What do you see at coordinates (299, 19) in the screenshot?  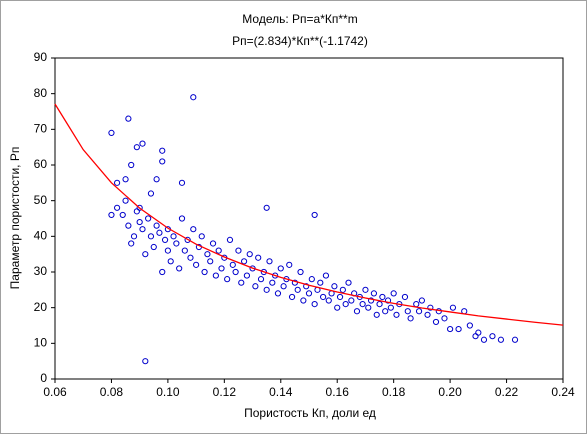 I see `chart-title: Модель: Рп=а*Кп**m` at bounding box center [299, 19].